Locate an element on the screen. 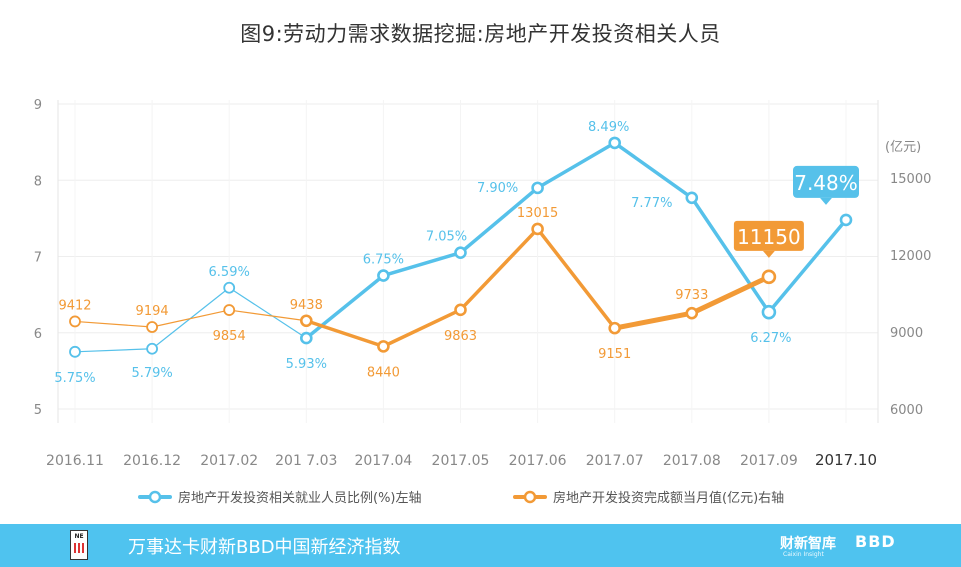 The image size is (961, 567). data-label-right-highlight: 11150 is located at coordinates (769, 237).